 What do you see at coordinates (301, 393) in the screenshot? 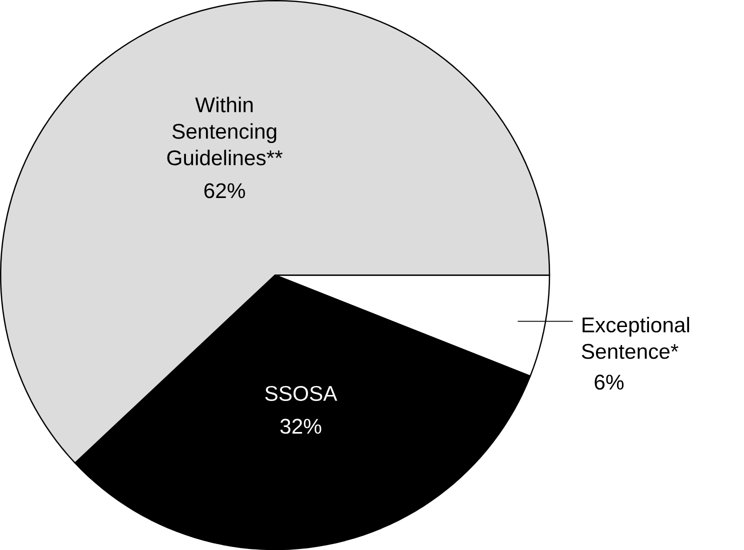
I see `slice-label: SSOSA` at bounding box center [301, 393].